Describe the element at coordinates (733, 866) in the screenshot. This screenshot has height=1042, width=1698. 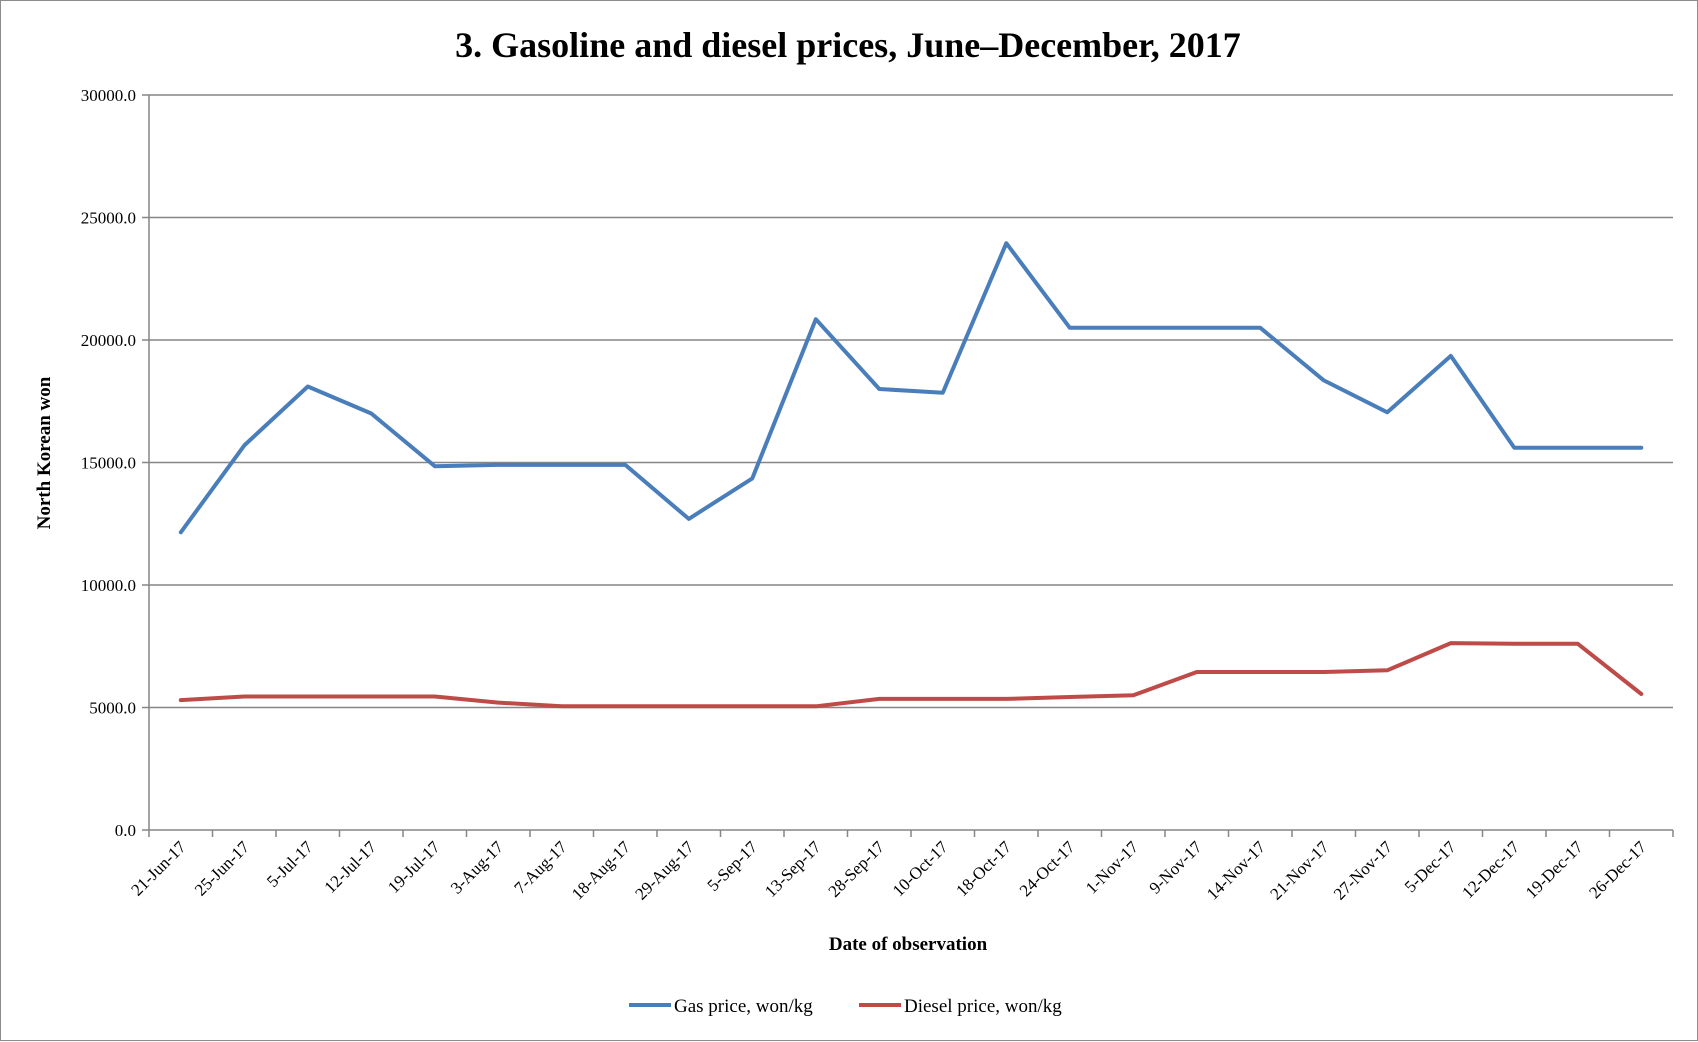
I see `x-tick-label: 5-Sep-17` at that location.